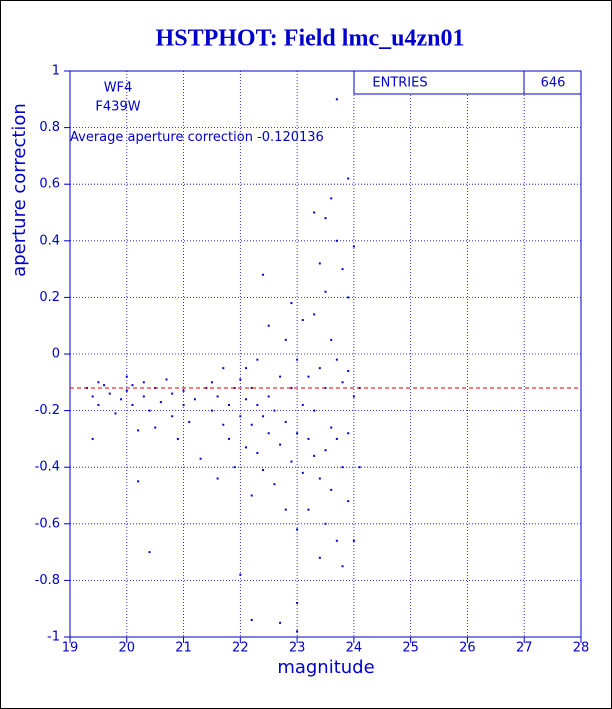  I want to click on x-tick-label: 23, so click(297, 648).